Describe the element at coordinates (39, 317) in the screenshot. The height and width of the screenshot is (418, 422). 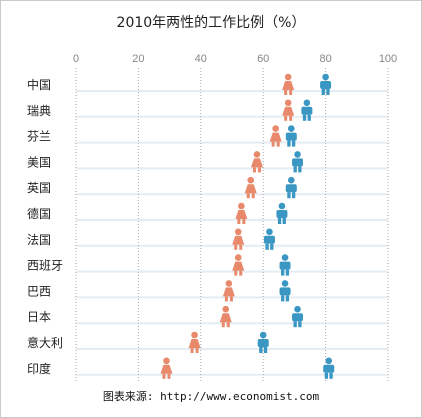
I see `category-label: 日本` at that location.